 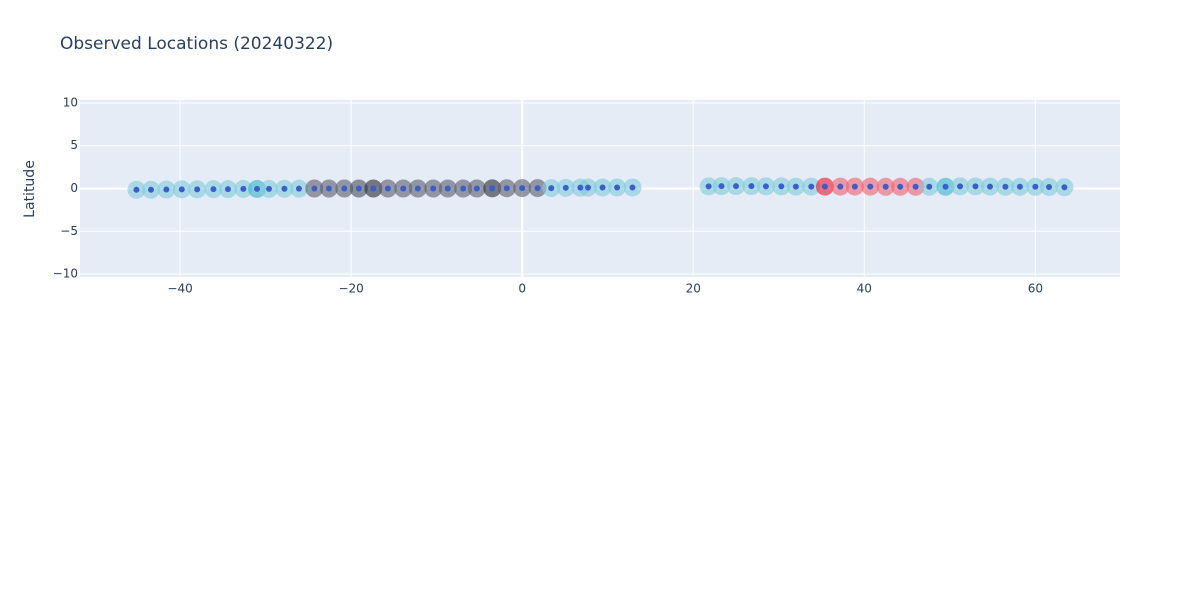 What do you see at coordinates (69, 231) in the screenshot?
I see `y-tick-label: −5` at bounding box center [69, 231].